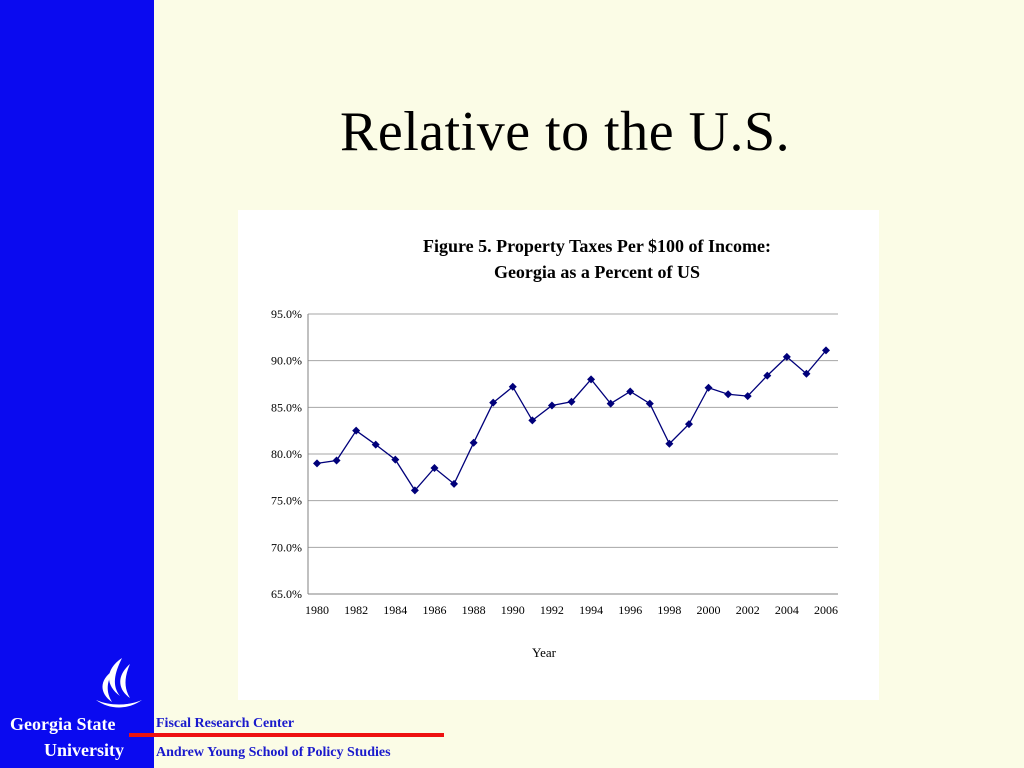  I want to click on x-axis-label: Year, so click(544, 652).